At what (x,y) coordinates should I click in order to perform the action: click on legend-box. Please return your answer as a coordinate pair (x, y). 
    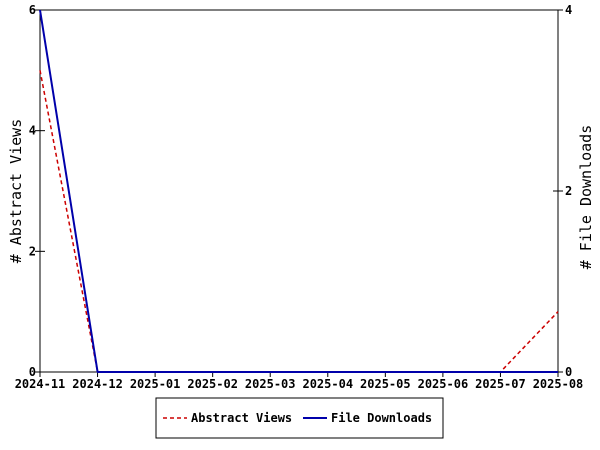
    Looking at the image, I should click on (299, 418).